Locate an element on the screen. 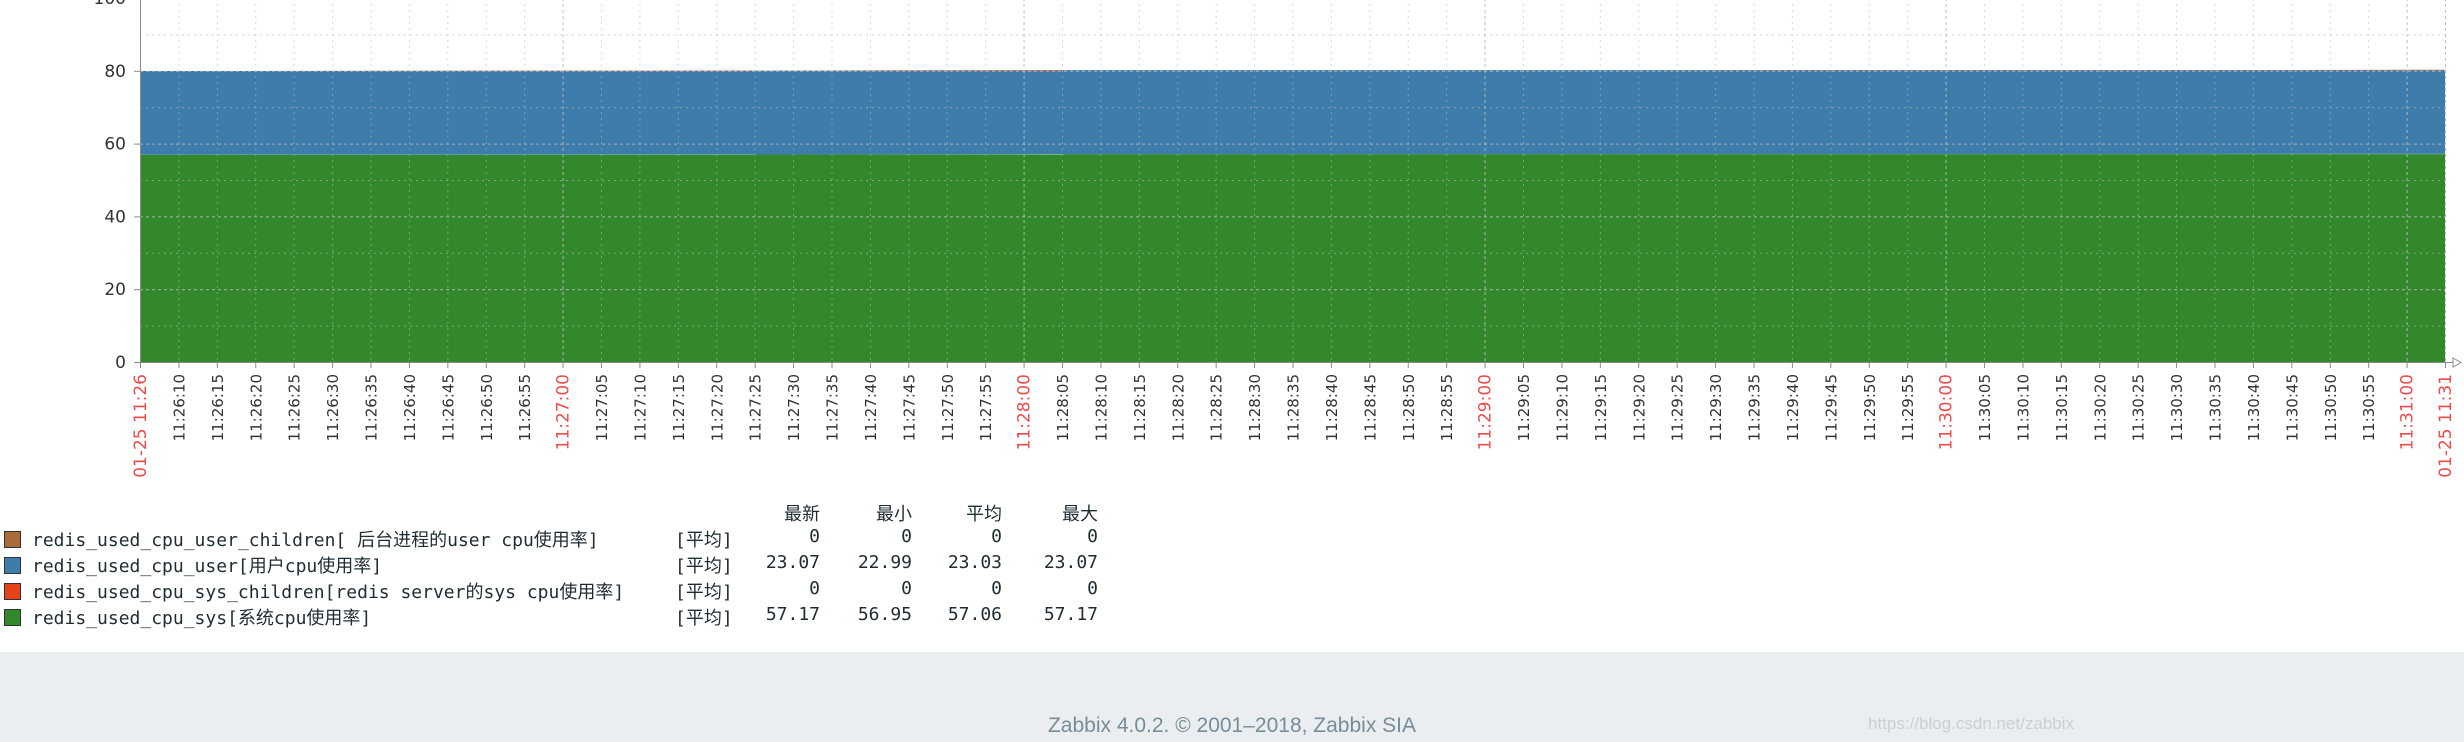  x-tick-label: 11:30:20 is located at coordinates (2100, 407).